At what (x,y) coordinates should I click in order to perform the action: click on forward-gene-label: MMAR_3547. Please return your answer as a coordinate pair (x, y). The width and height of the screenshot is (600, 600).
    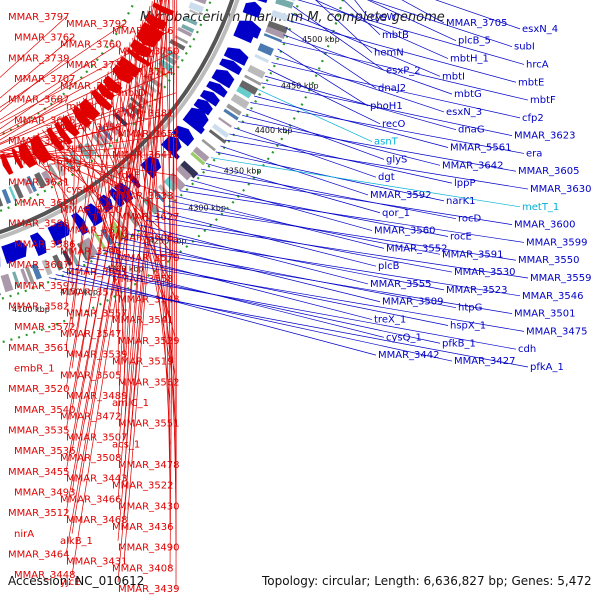
    Looking at the image, I should click on (91, 334).